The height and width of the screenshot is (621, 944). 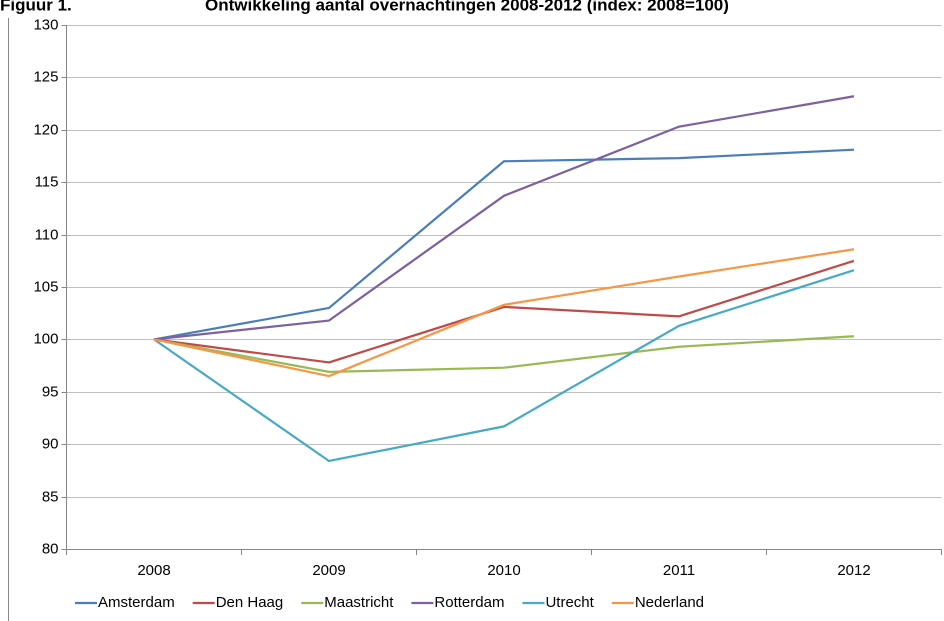 I want to click on y-tick-label: 90, so click(x=50, y=443).